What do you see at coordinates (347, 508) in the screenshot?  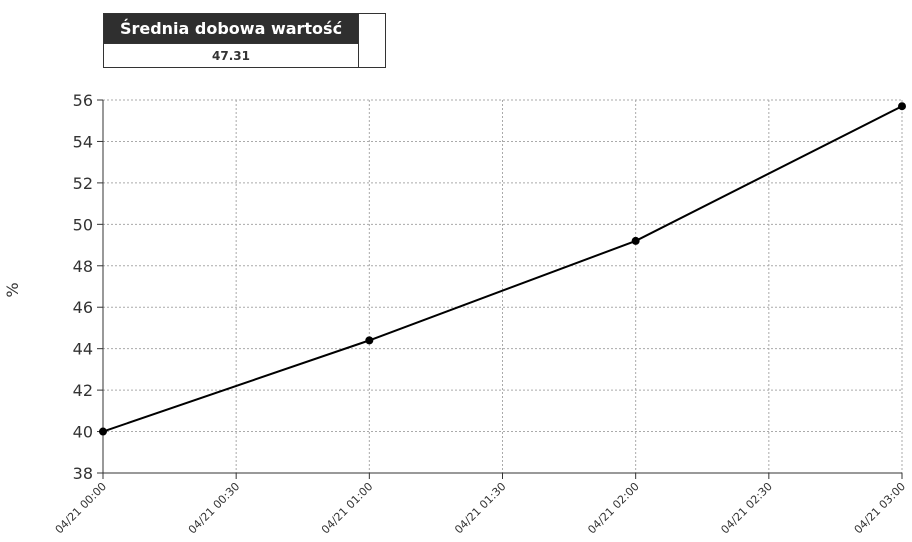 I see `x-tick-label: 04/21 01:00` at bounding box center [347, 508].